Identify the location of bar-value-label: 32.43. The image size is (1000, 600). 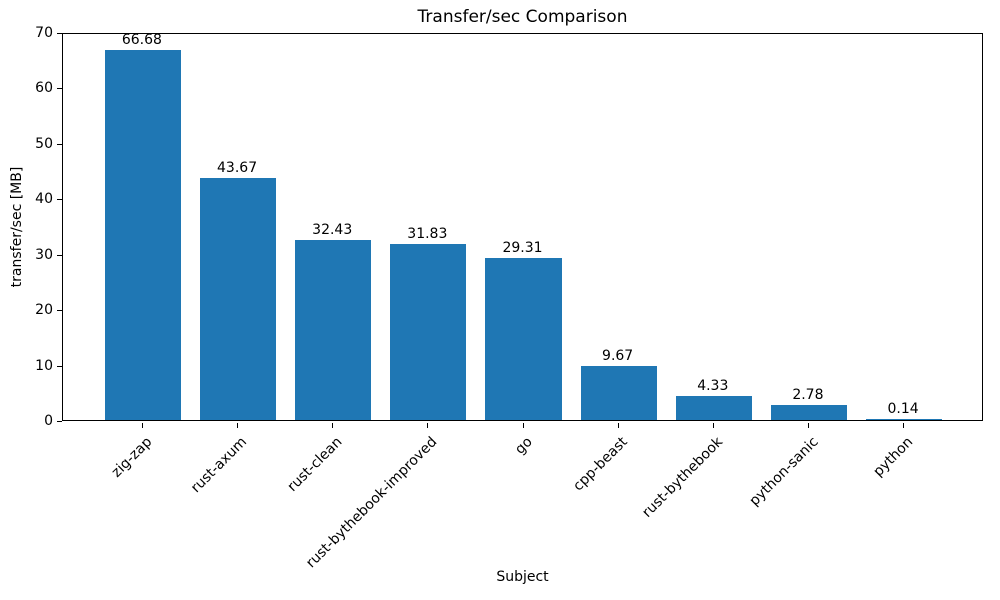
(332, 230).